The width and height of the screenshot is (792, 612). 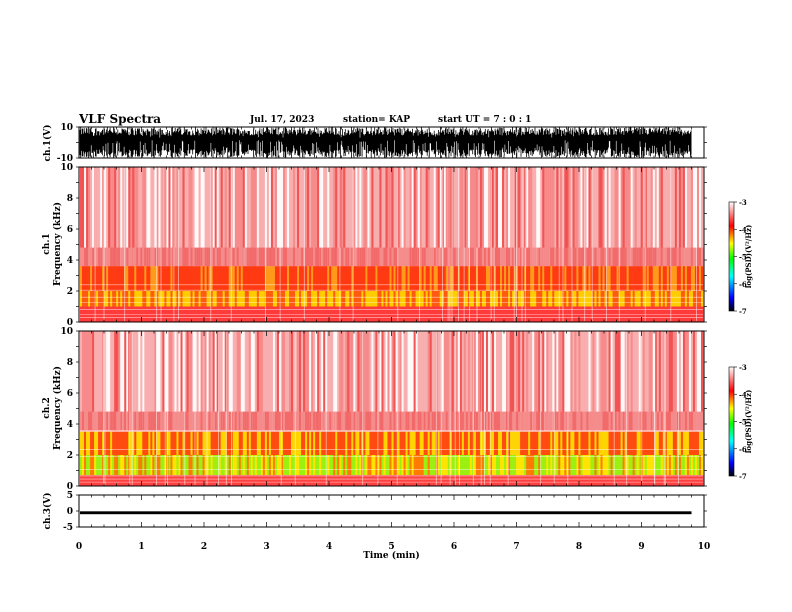 What do you see at coordinates (748, 257) in the screenshot?
I see `colorbar-label: log(PSD)(V²/Hz)` at bounding box center [748, 257].